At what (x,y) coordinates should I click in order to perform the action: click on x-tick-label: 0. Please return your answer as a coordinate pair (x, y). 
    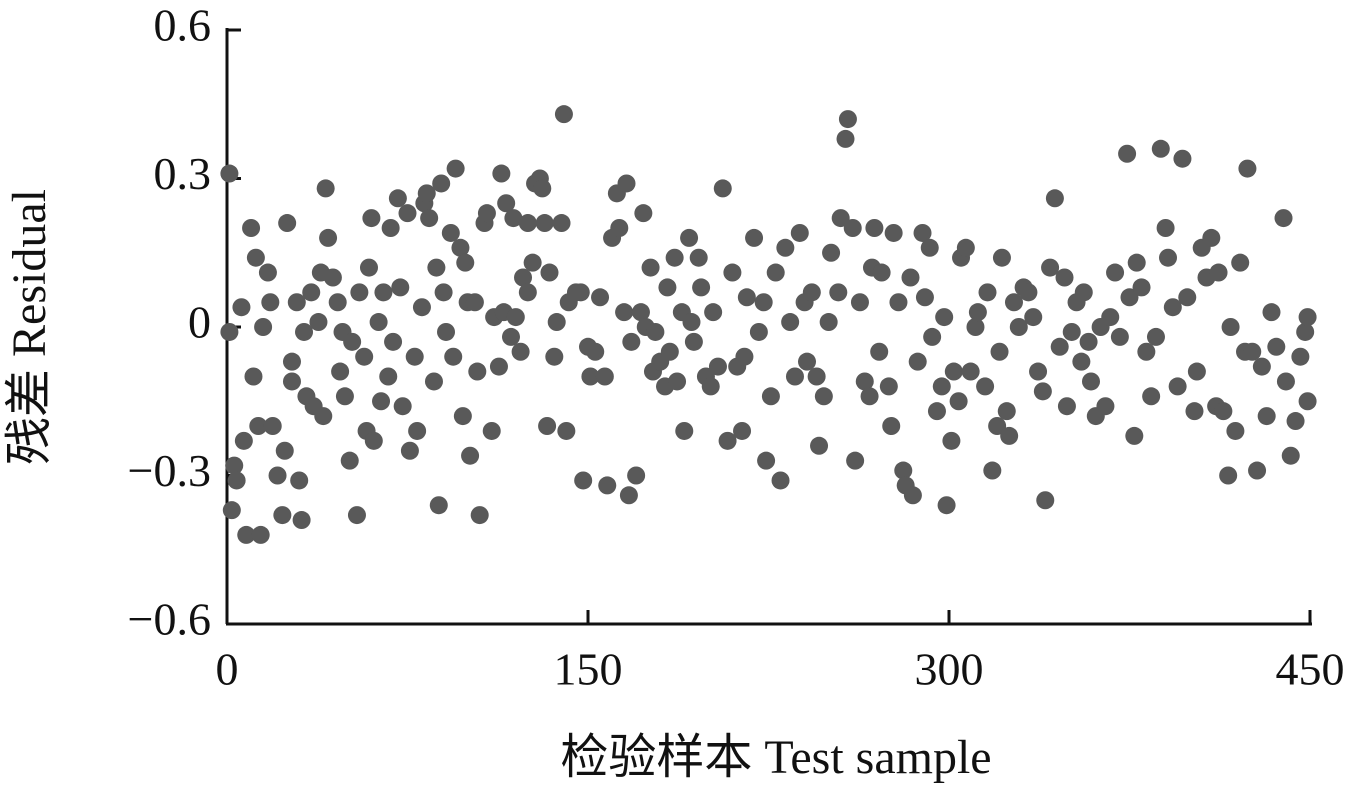
    Looking at the image, I should click on (227, 669).